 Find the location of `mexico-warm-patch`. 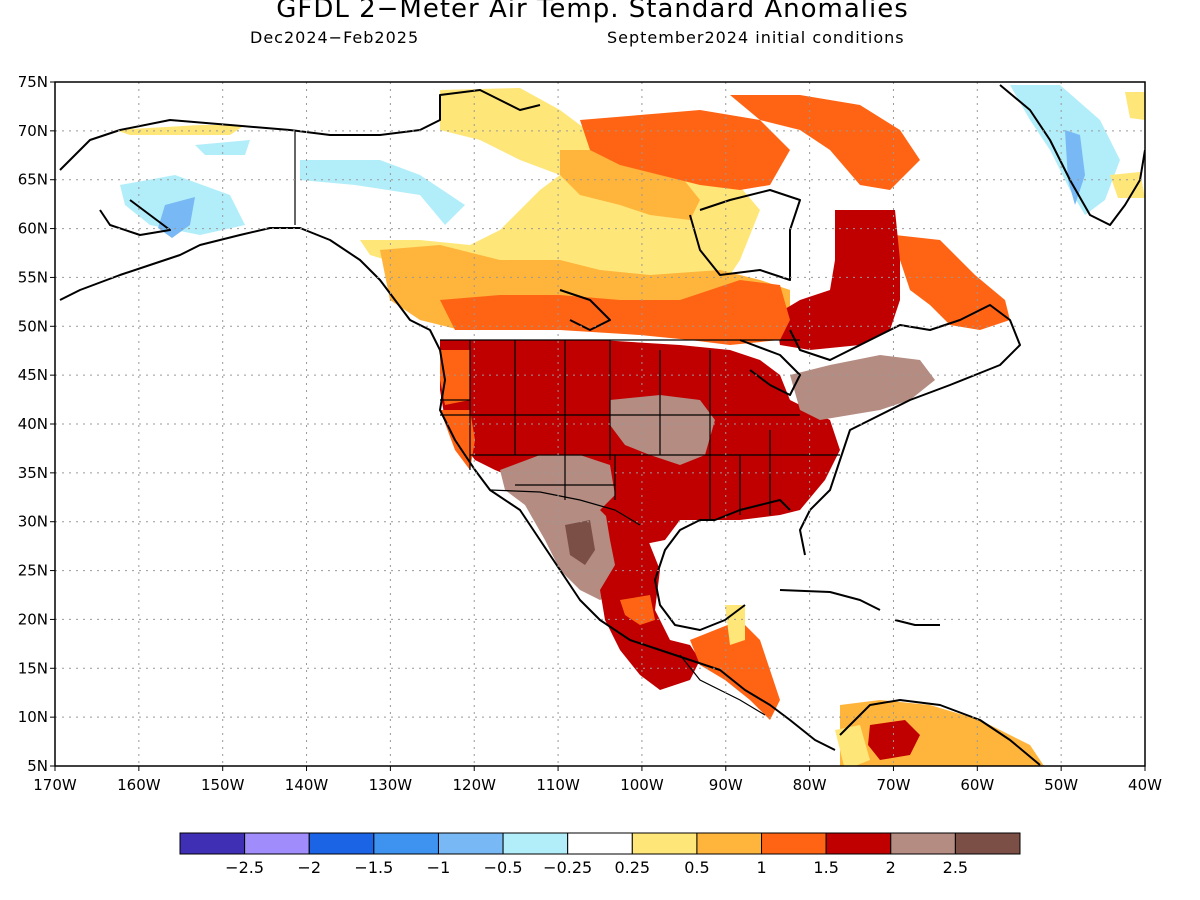

mexico-warm-patch is located at coordinates (637, 610).